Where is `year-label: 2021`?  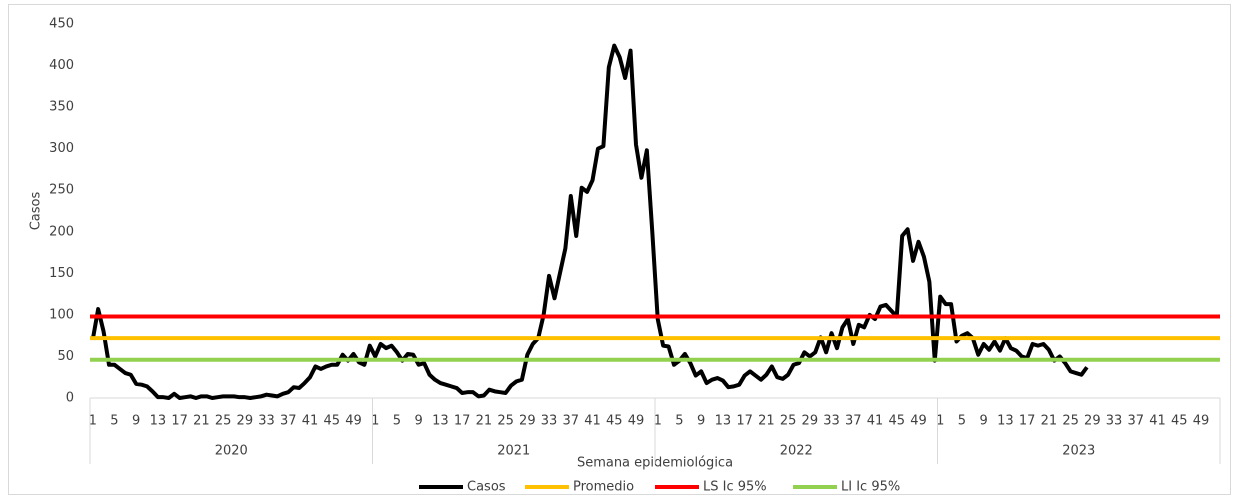
year-label: 2021 is located at coordinates (513, 451).